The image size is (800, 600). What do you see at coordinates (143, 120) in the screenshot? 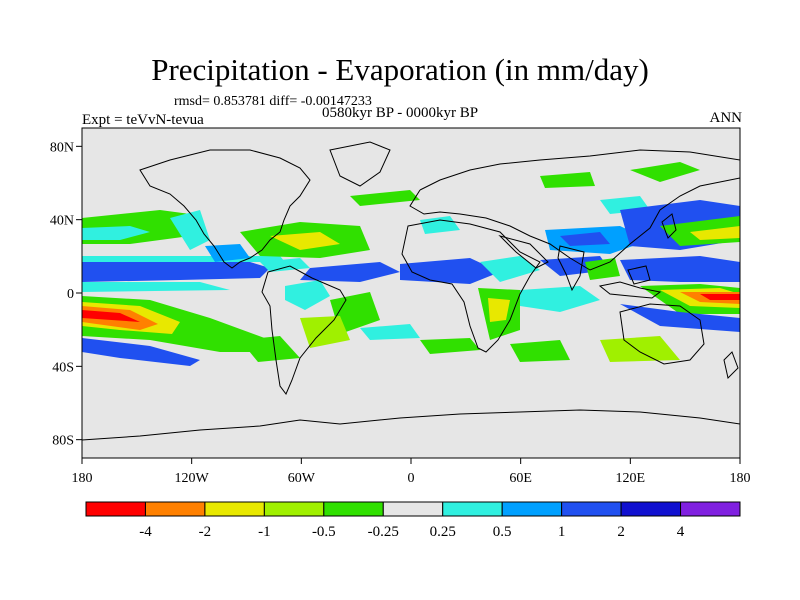
I see `experiment-label: Expt = teVvN-tevua` at bounding box center [143, 120].